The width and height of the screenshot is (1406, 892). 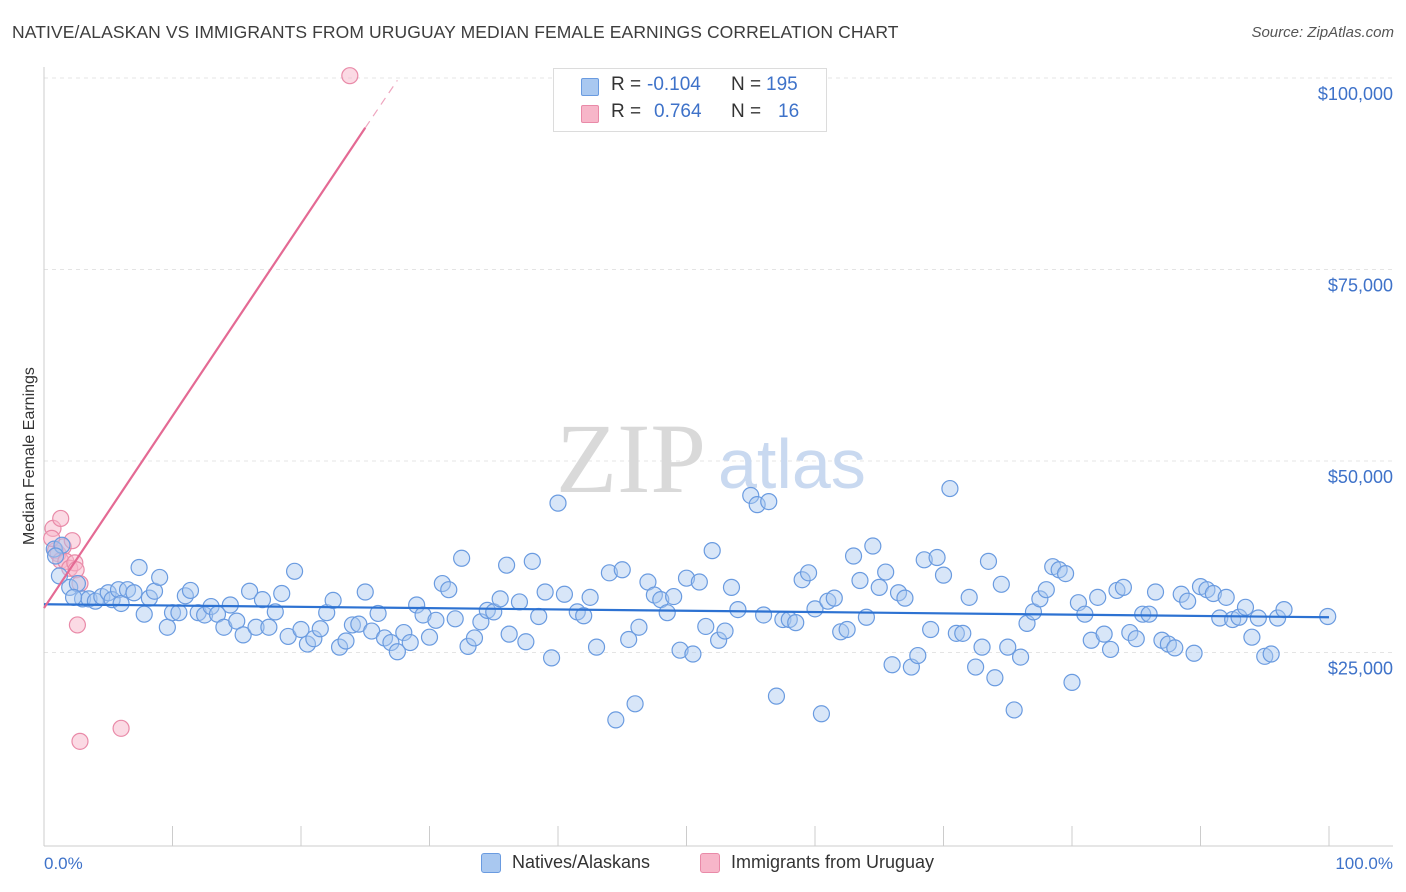 What do you see at coordinates (746, 84) in the screenshot?
I see `legend-n-label: N =` at bounding box center [746, 84].